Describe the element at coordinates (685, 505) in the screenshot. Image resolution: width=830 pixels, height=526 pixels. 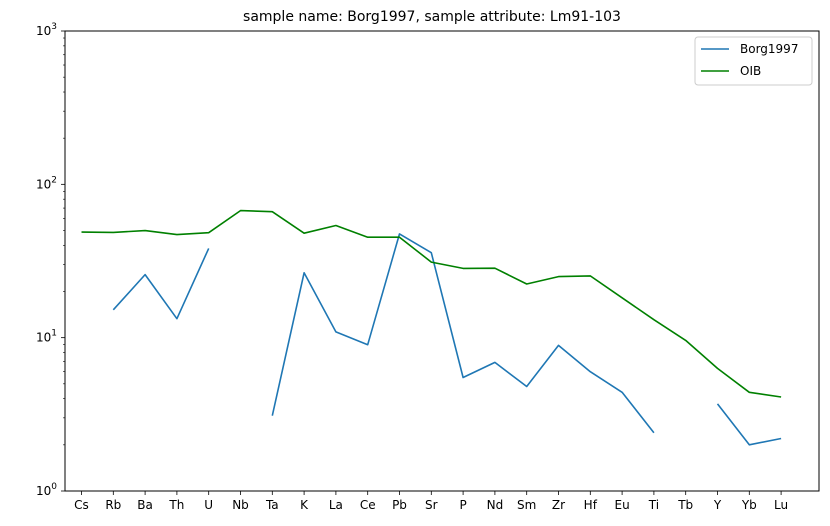
I see `x-tick-label: Tb` at that location.